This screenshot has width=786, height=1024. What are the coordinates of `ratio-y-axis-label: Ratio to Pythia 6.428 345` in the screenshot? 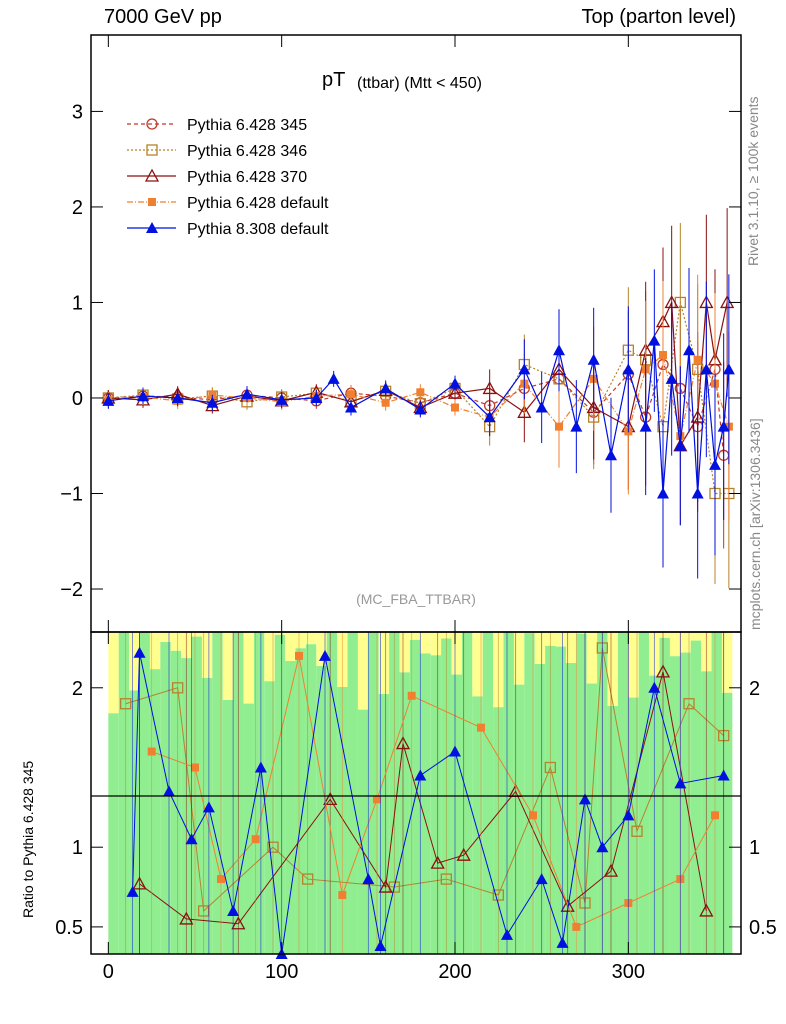 It's located at (28, 839).